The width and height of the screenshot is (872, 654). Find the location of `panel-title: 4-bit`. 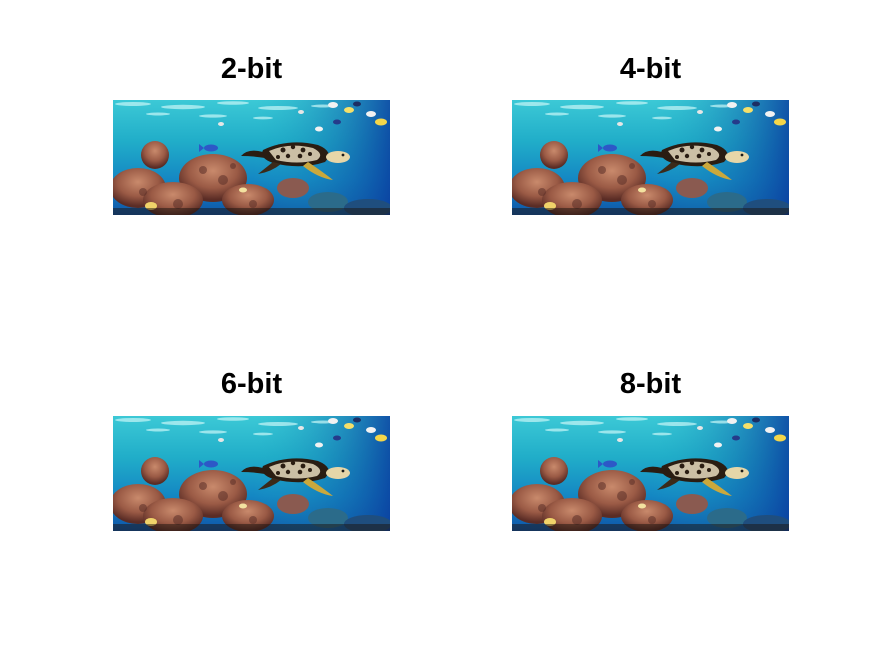

panel-title: 4-bit is located at coordinates (650, 69).